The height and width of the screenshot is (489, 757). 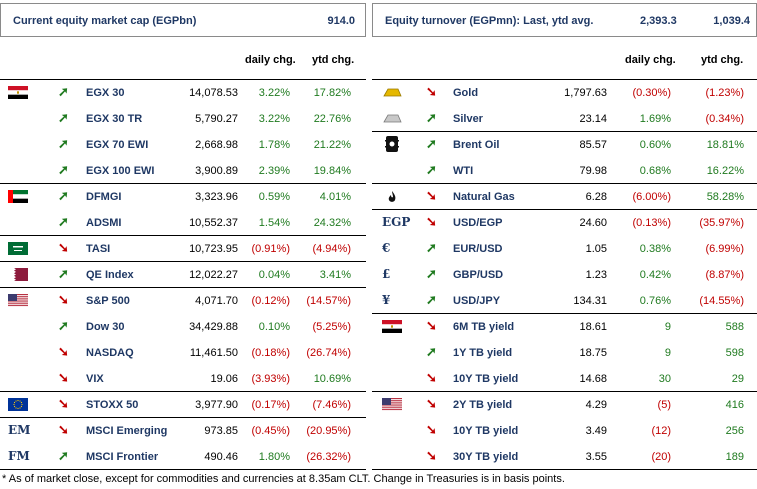 What do you see at coordinates (331, 405) in the screenshot?
I see `ytd-change: (7.46%)` at bounding box center [331, 405].